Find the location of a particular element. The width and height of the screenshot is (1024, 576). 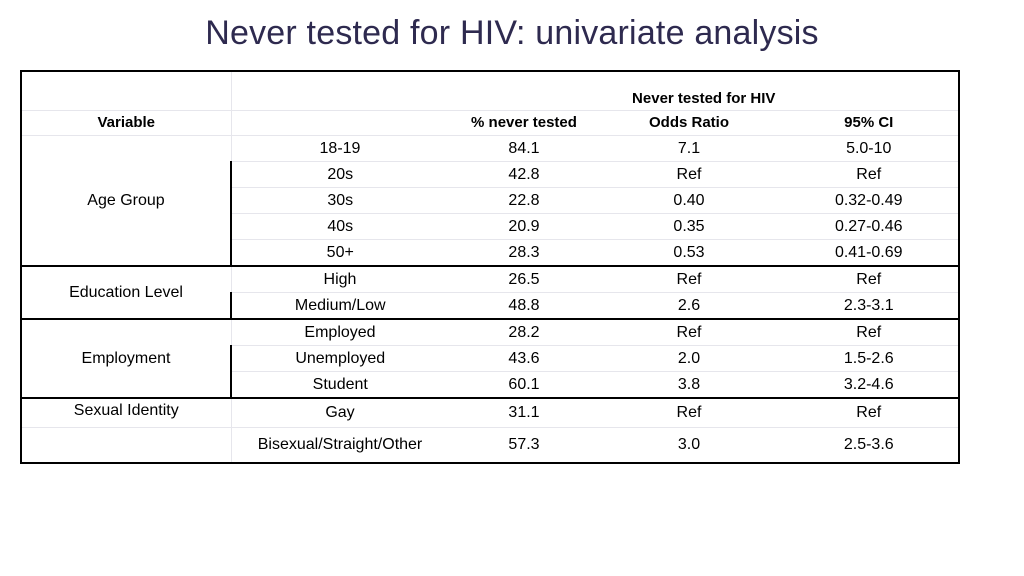

level-cell: Unemployed is located at coordinates (340, 358).